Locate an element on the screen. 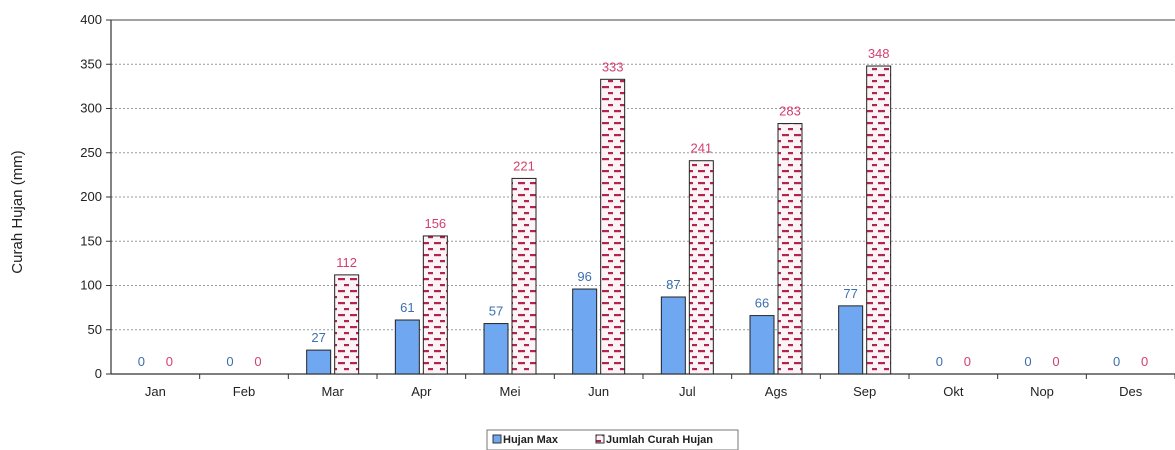  y-tick-label: 300 is located at coordinates (91, 108).